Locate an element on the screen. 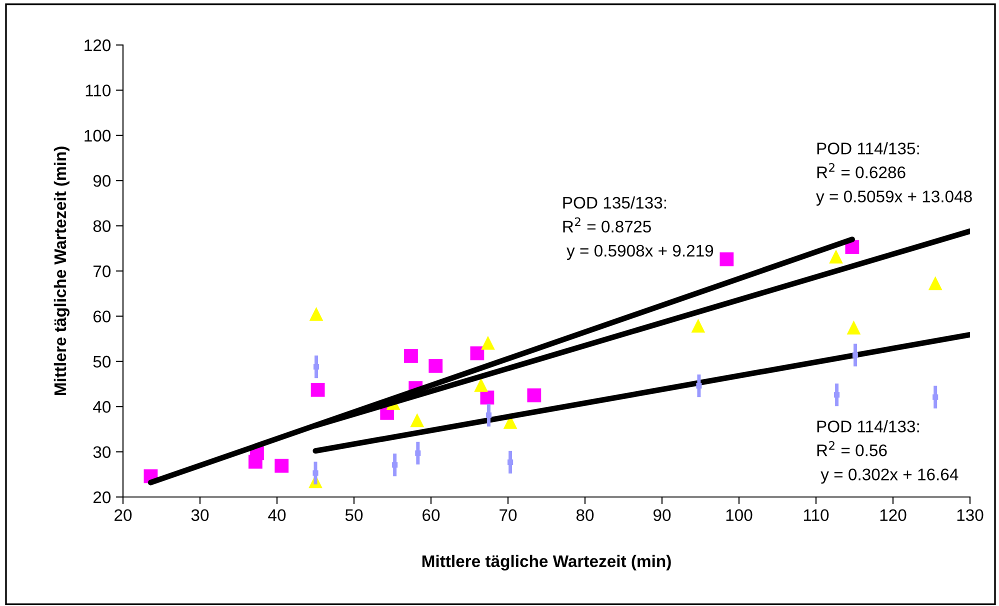  y-tick-label: 110 is located at coordinates (98, 90).